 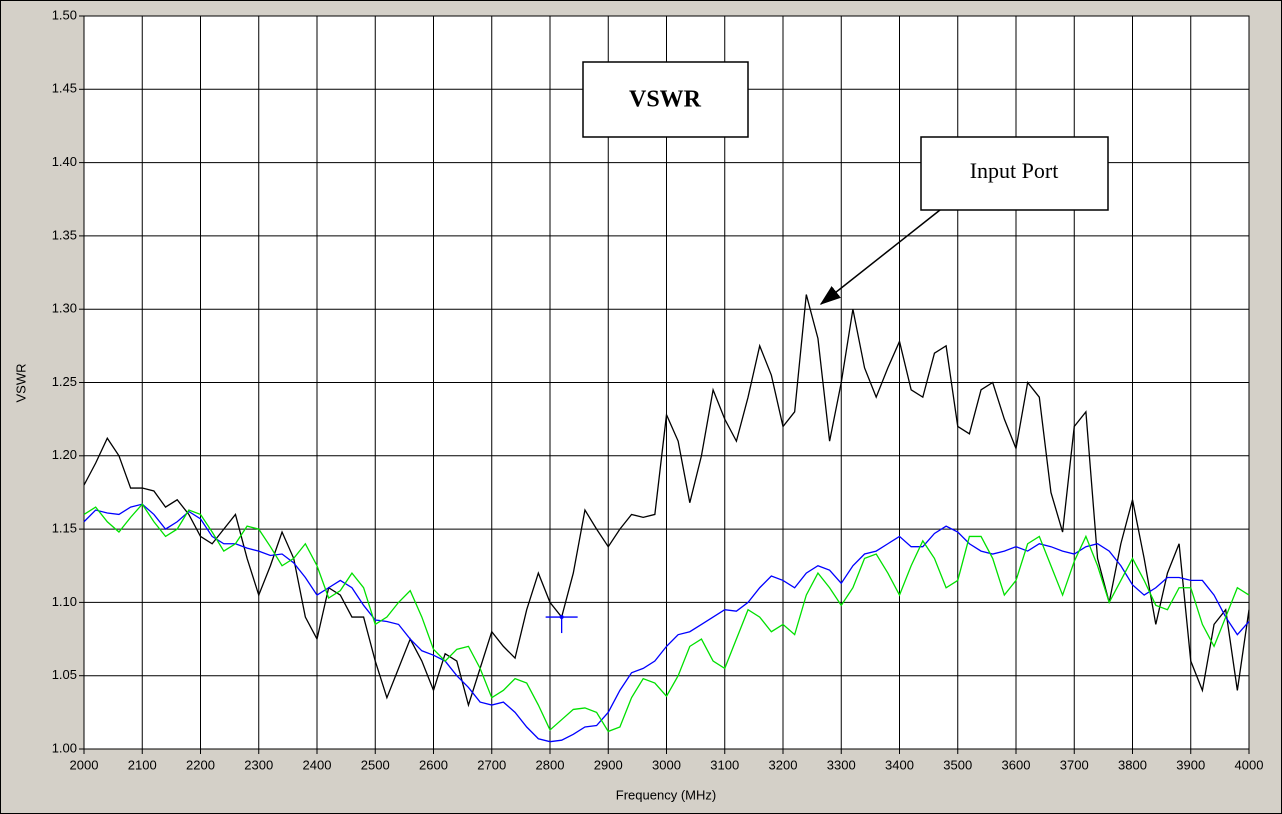 I want to click on x-tick-label: 2800, so click(x=550, y=764).